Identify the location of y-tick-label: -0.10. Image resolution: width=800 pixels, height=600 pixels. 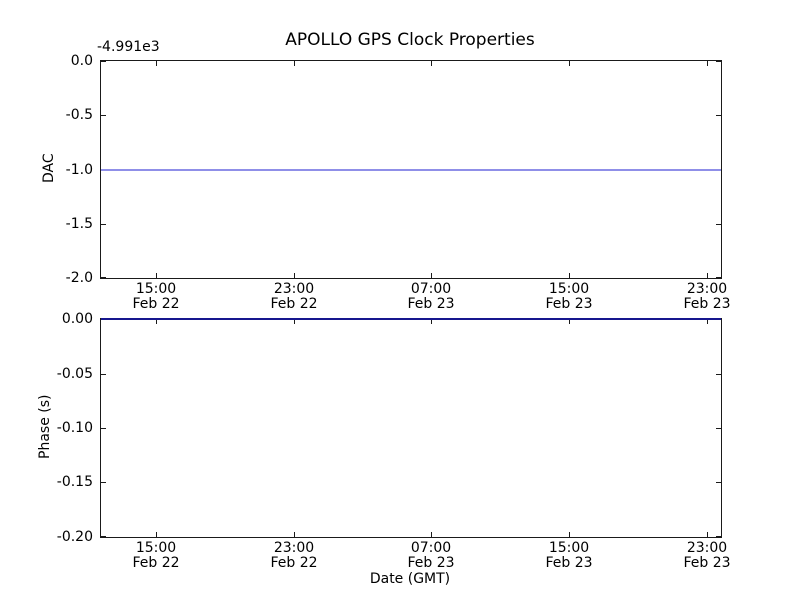
(74, 428).